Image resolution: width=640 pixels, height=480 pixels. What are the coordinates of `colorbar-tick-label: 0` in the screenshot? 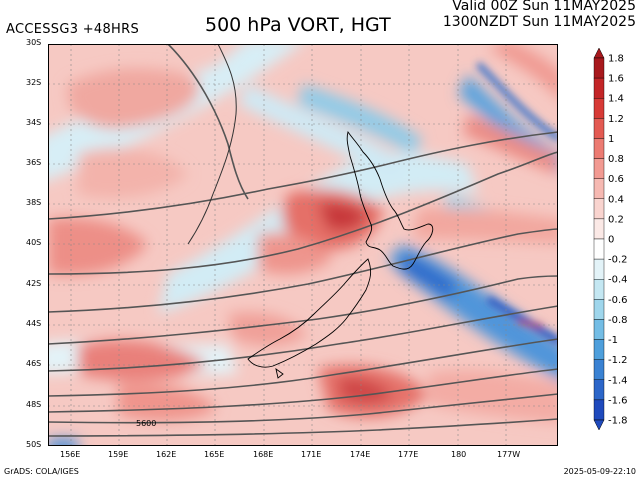 It's located at (611, 240).